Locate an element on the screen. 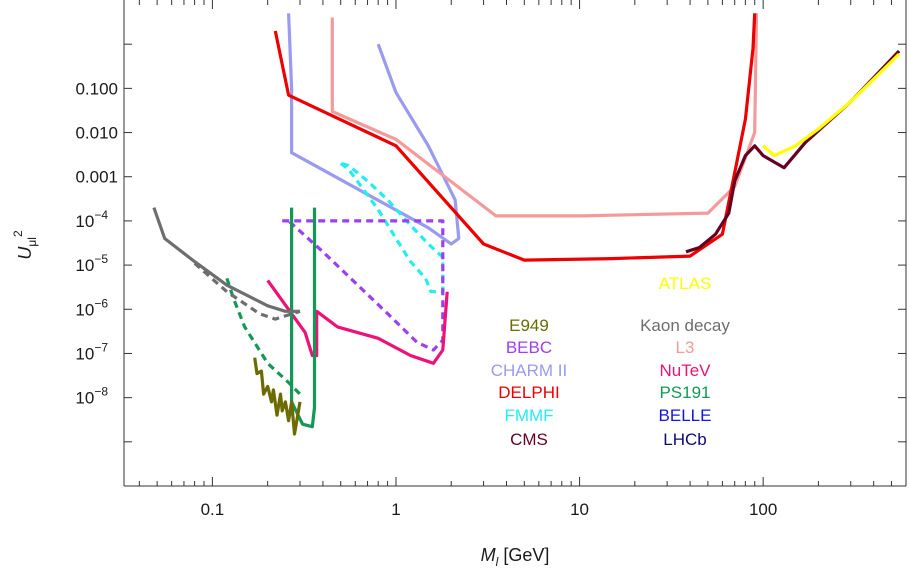  series-cms is located at coordinates (793, 151).